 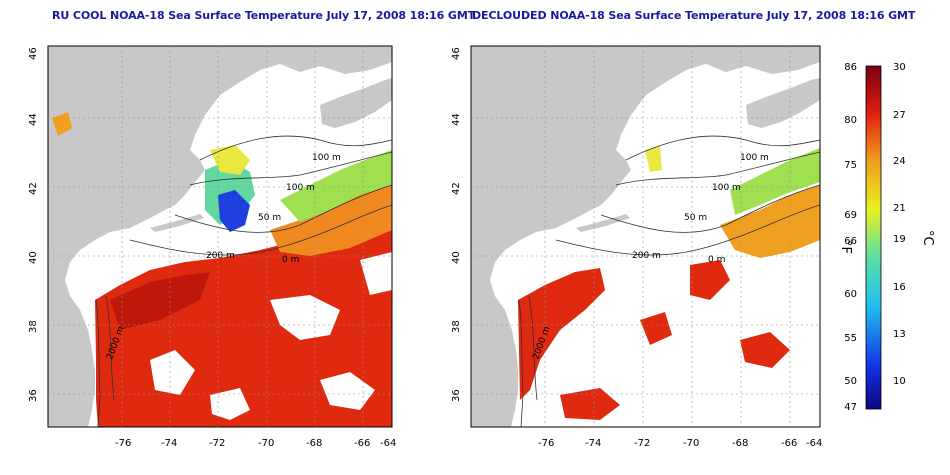 I want to click on colorbar-fahrenheit-ticks: 86 80 75 69 66 60 55 50 47, so click(x=850, y=237).